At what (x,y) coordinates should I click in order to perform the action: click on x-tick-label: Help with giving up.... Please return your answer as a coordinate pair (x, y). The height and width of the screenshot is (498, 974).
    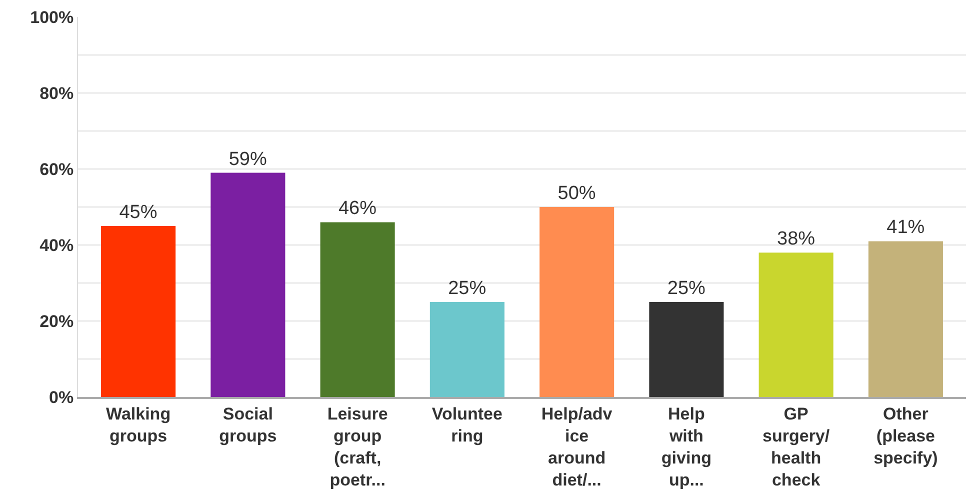
    Looking at the image, I should click on (686, 447).